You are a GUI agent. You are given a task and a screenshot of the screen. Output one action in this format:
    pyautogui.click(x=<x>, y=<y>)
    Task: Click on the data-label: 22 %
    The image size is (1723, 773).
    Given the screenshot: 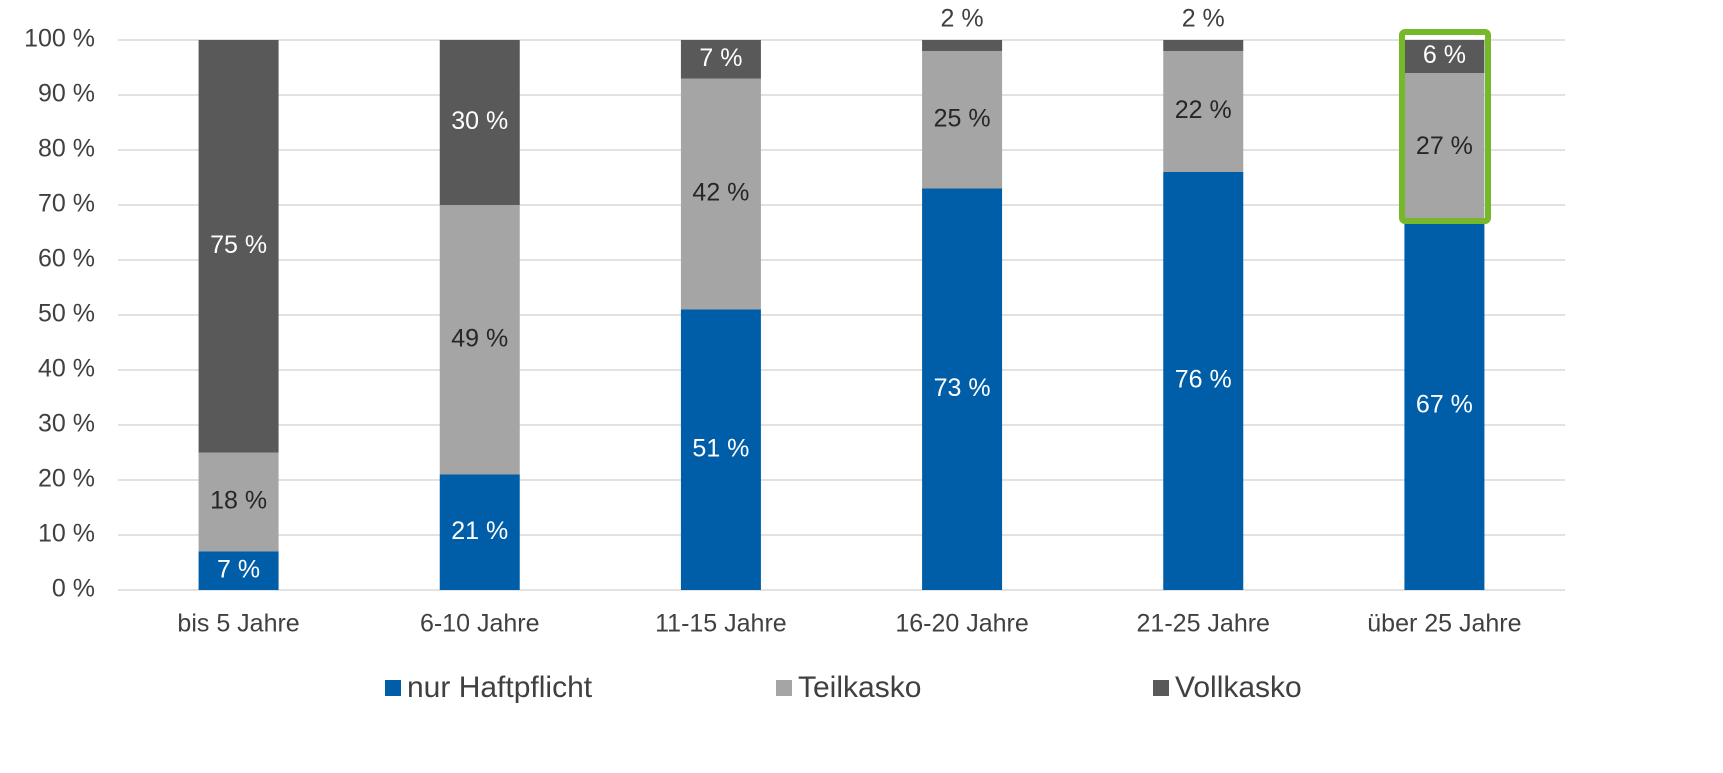 What is the action you would take?
    pyautogui.click(x=1203, y=110)
    